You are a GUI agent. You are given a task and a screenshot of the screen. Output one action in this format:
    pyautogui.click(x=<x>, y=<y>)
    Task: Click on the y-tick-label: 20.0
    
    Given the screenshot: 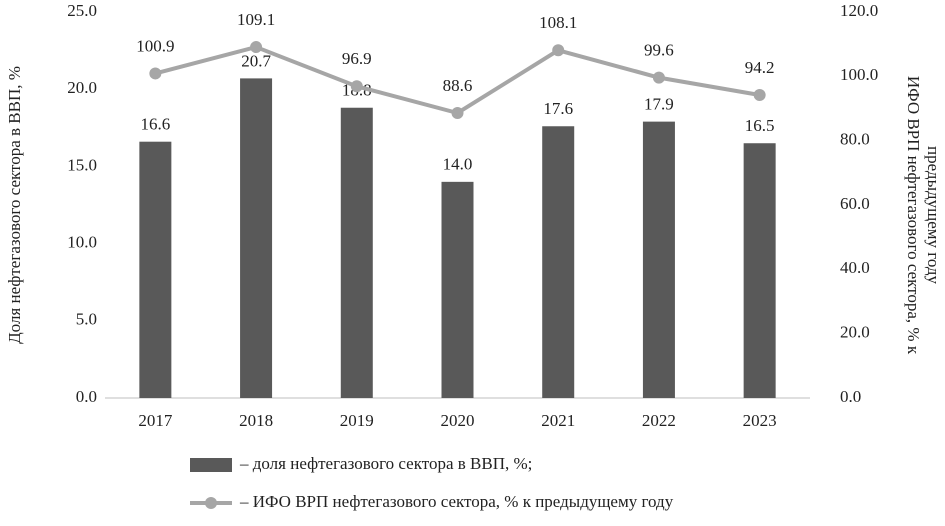 What is the action you would take?
    pyautogui.click(x=82, y=87)
    